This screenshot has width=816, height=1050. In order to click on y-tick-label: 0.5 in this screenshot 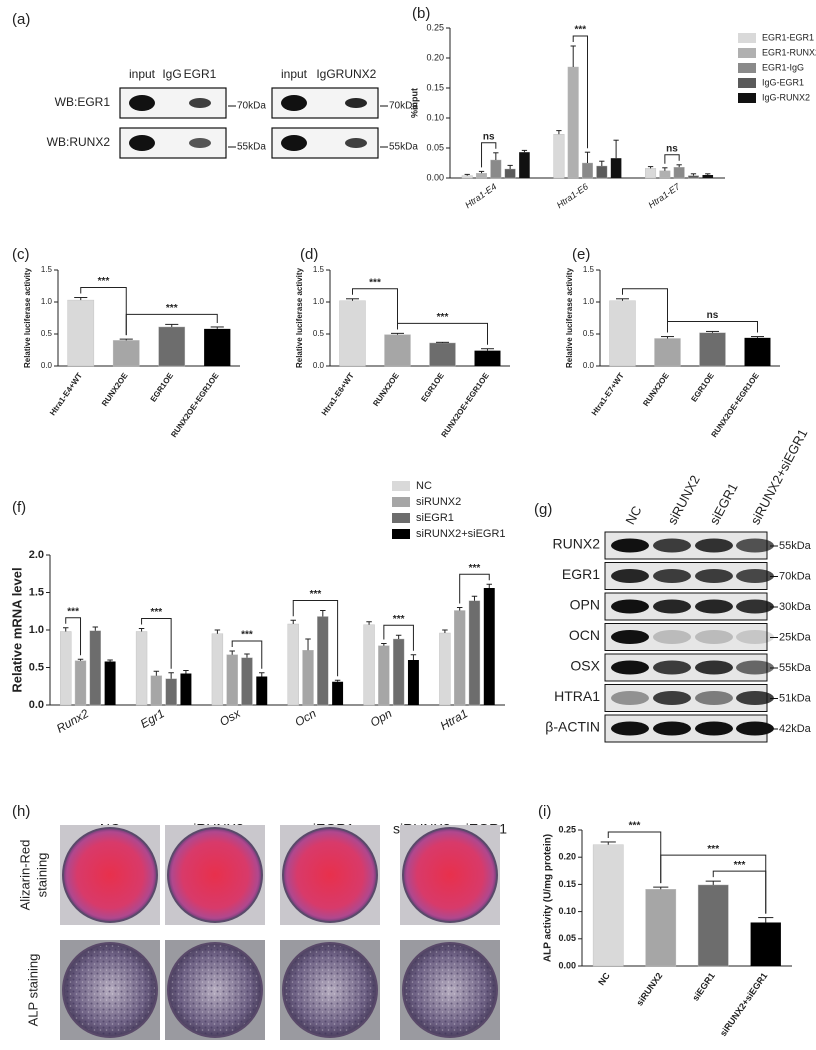, I will do `click(319, 333)`.